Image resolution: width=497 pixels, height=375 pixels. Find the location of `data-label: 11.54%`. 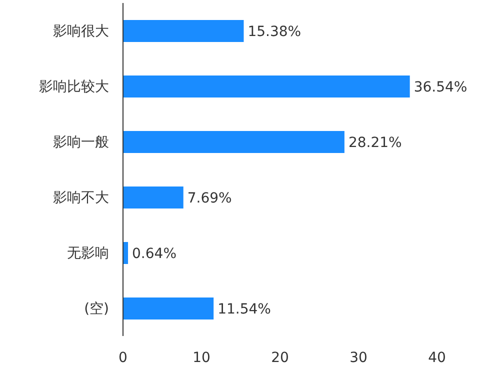

data-label: 11.54% is located at coordinates (244, 309).